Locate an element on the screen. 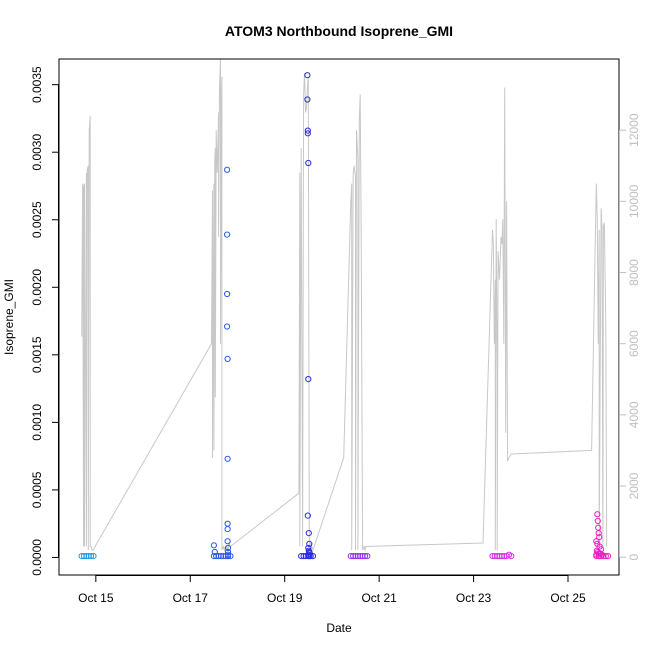 Image resolution: width=650 pixels, height=650 pixels. chart-title: ATOM3 Northbound Isoprene_GMI is located at coordinates (339, 31).